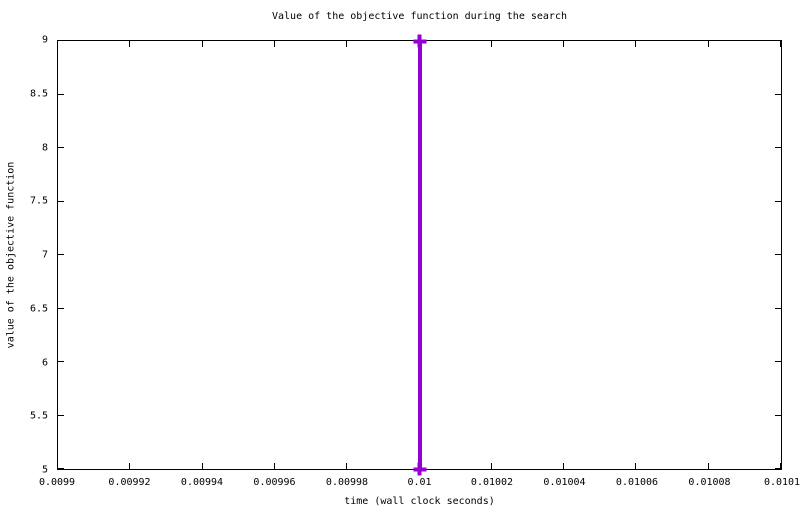  Describe the element at coordinates (564, 482) in the screenshot. I see `x-tick-label: 0.01004` at that location.